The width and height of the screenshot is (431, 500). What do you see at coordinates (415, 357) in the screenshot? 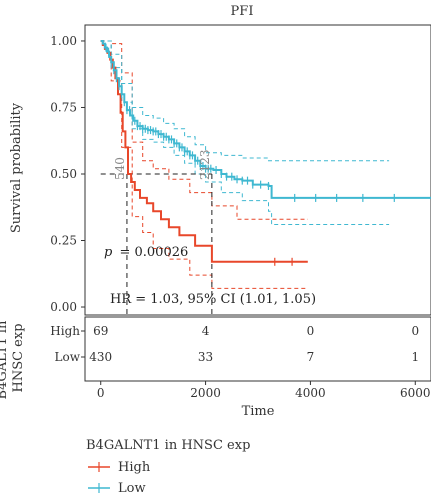
I see `risk-count-low: 1` at bounding box center [415, 357].